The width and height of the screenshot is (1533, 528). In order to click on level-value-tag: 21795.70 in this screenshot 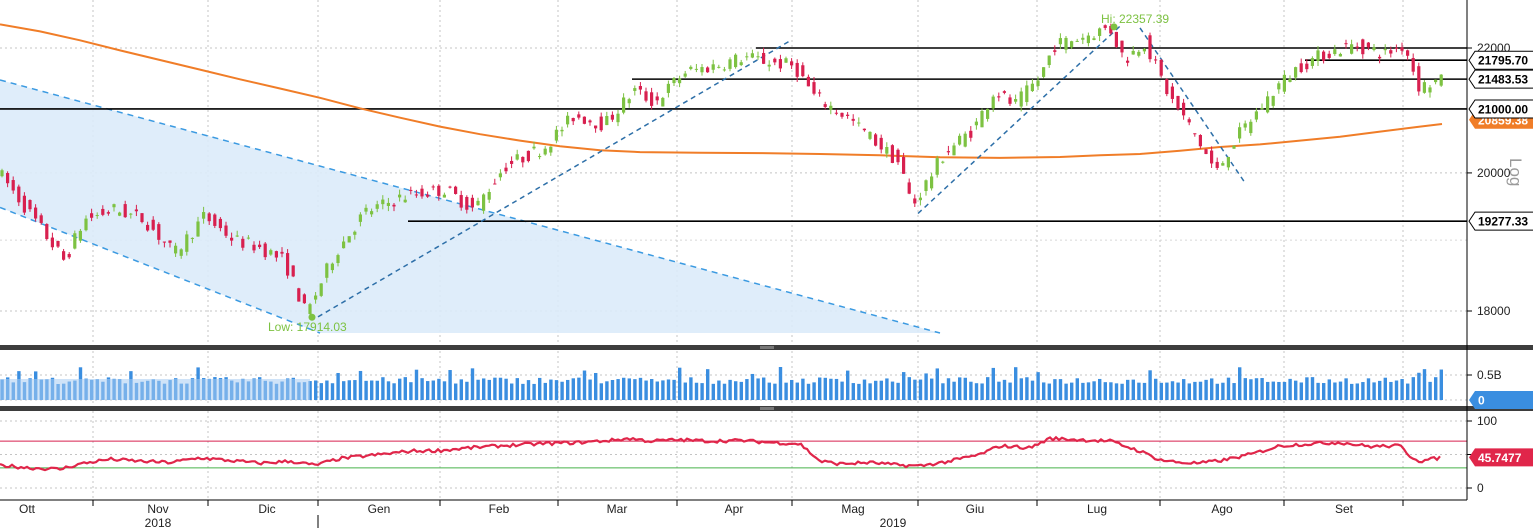, I will do `click(1503, 61)`.